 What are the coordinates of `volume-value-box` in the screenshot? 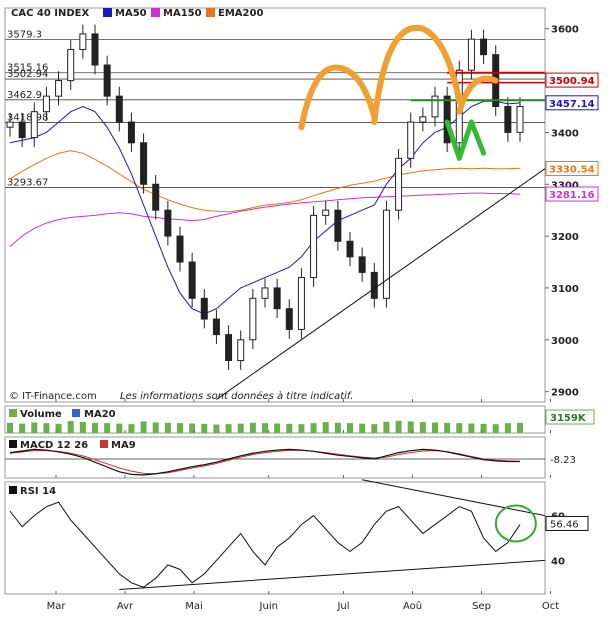 It's located at (570, 417).